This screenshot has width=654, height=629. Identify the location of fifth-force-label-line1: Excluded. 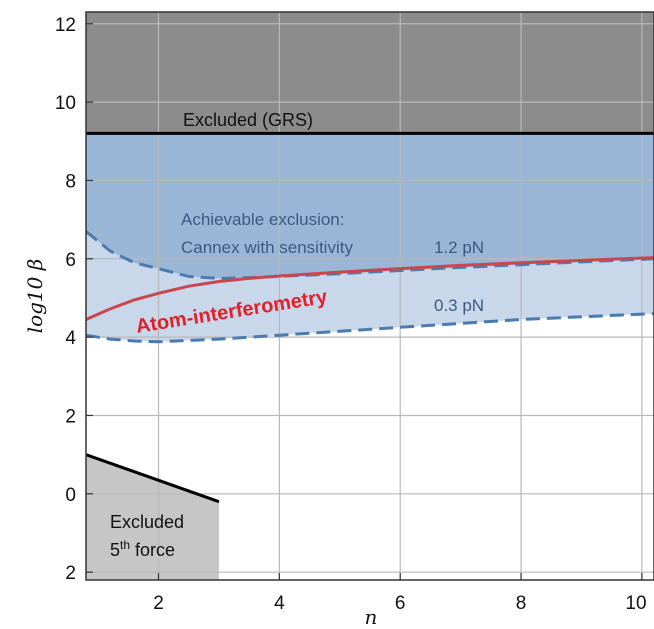
(147, 522).